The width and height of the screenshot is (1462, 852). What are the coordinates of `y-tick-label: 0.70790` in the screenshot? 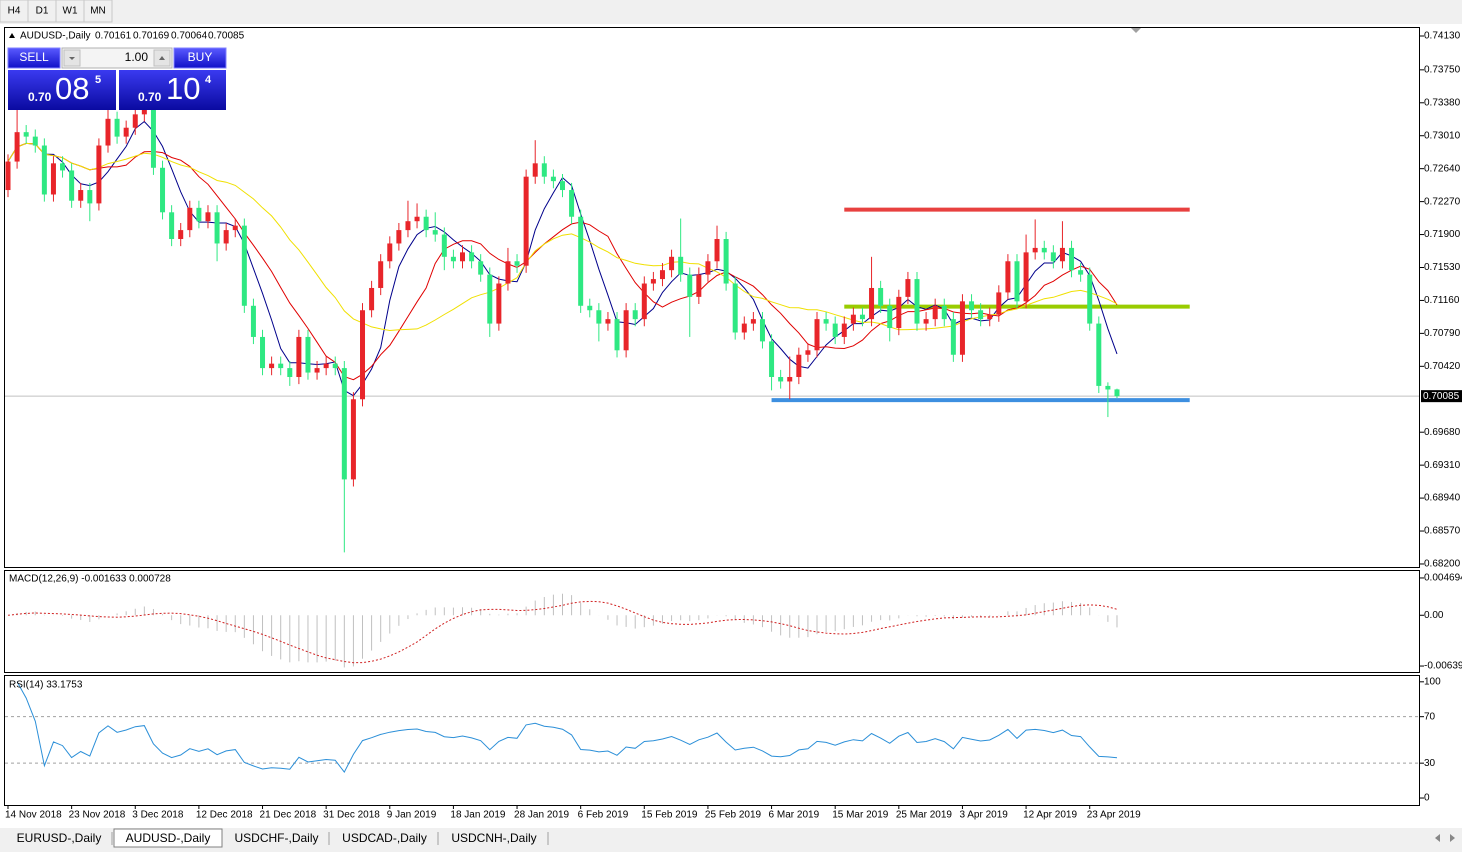 It's located at (1442, 333).